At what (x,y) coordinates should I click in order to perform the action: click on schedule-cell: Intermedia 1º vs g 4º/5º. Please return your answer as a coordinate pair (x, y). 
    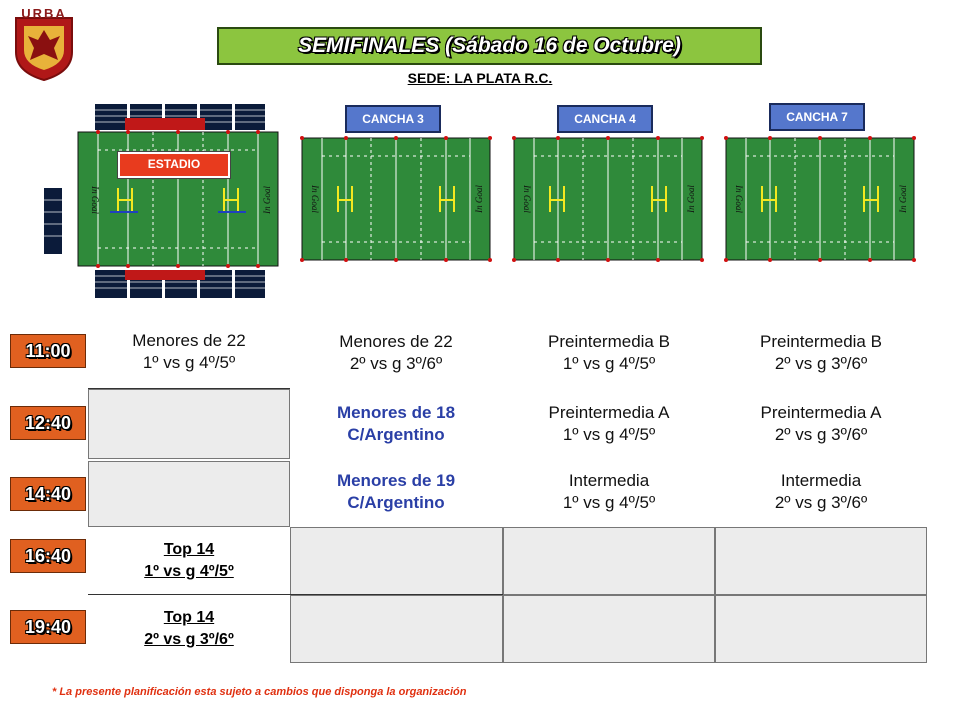
    Looking at the image, I should click on (609, 491).